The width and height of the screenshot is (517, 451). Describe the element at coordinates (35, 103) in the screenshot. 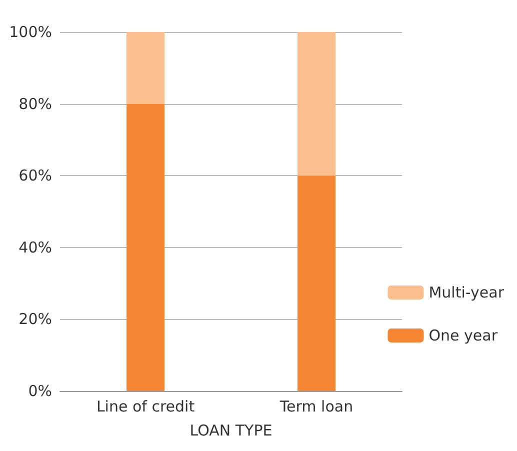

I see `y-tick-label: 80%` at that location.